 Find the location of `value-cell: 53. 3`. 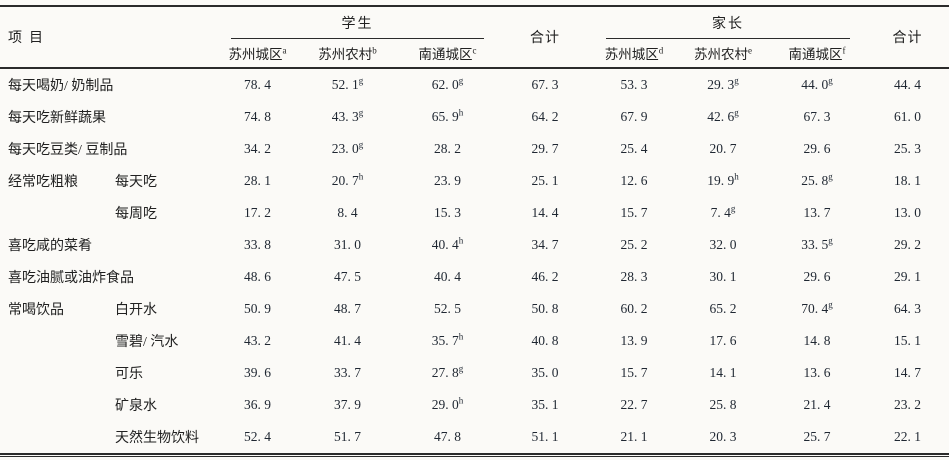

value-cell: 53. 3 is located at coordinates (634, 84).